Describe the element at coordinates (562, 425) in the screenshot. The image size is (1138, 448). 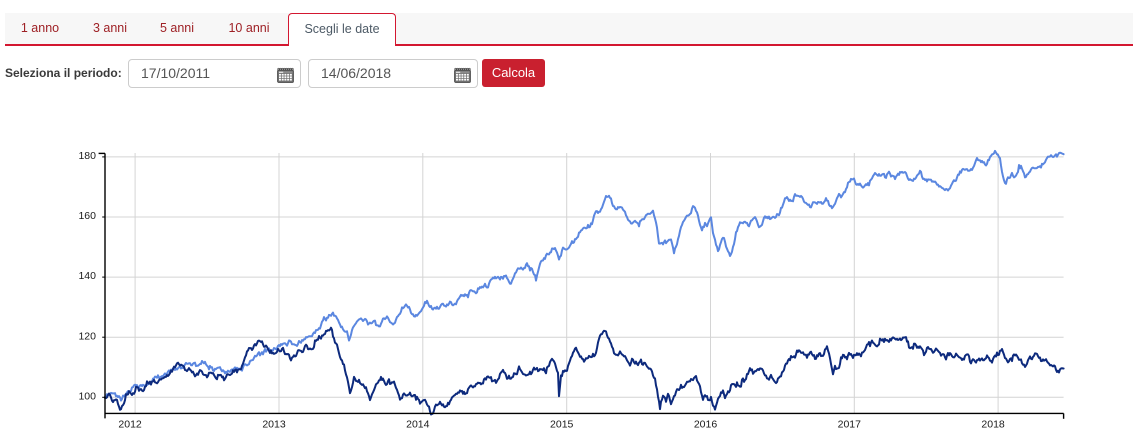
I see `svg-text: 2015` at that location.